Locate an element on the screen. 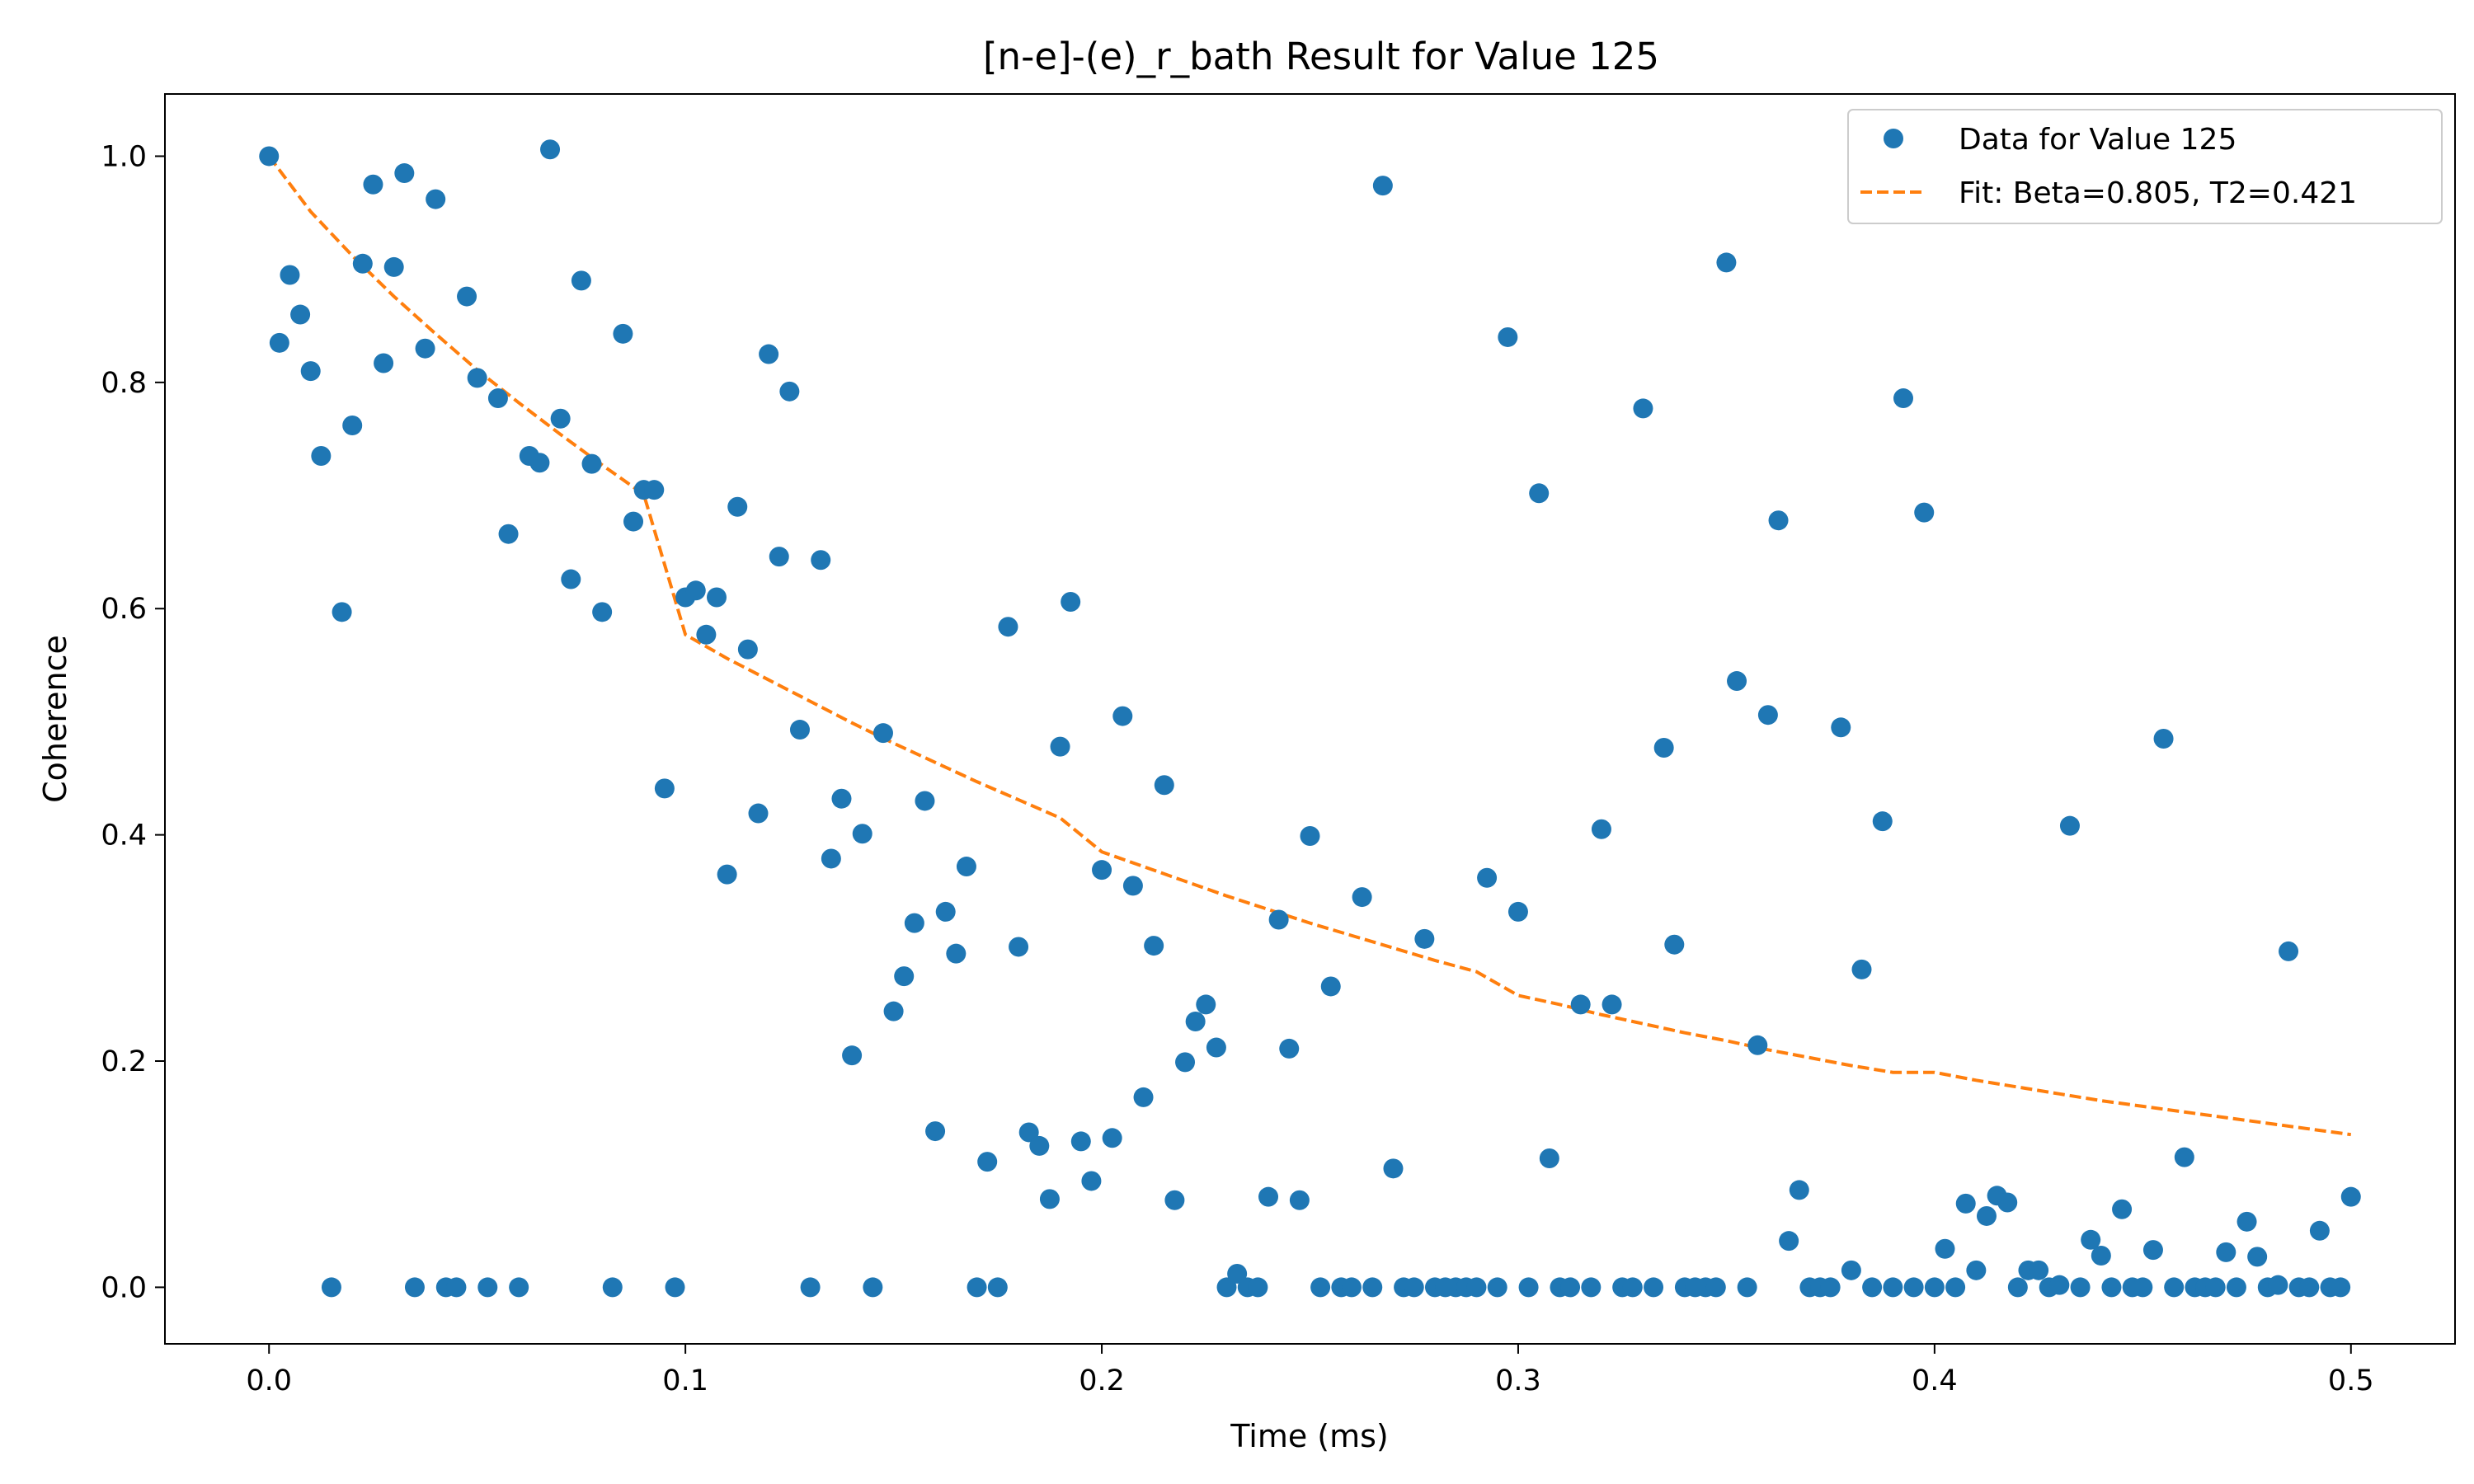 The image size is (2474, 1484). y-tick-label: 0.2 is located at coordinates (124, 1061).